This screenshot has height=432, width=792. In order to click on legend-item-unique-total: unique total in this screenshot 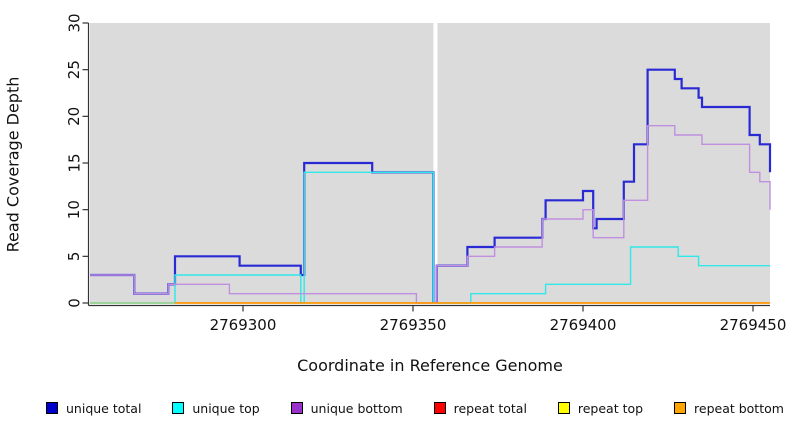, I will do `click(93, 408)`.